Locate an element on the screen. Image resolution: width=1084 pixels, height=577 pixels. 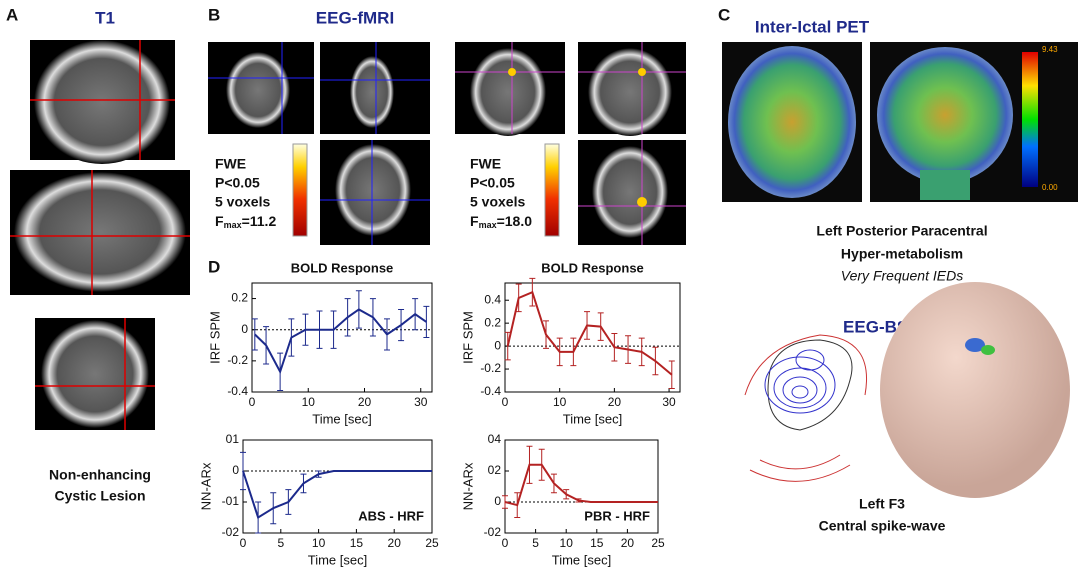
stat-part: =18.0 is located at coordinates (515, 221).